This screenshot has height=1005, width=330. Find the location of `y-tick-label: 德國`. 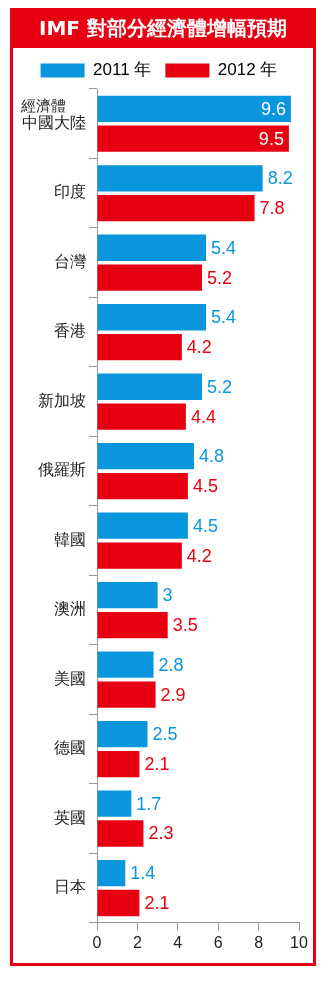

y-tick-label: 德國 is located at coordinates (70, 748).